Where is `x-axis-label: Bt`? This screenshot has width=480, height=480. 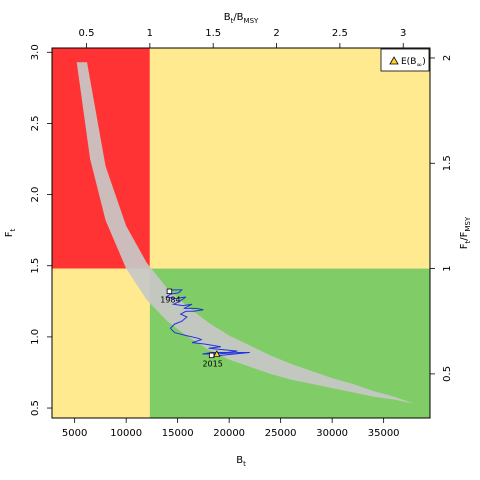
x-axis-label: Bt is located at coordinates (241, 461).